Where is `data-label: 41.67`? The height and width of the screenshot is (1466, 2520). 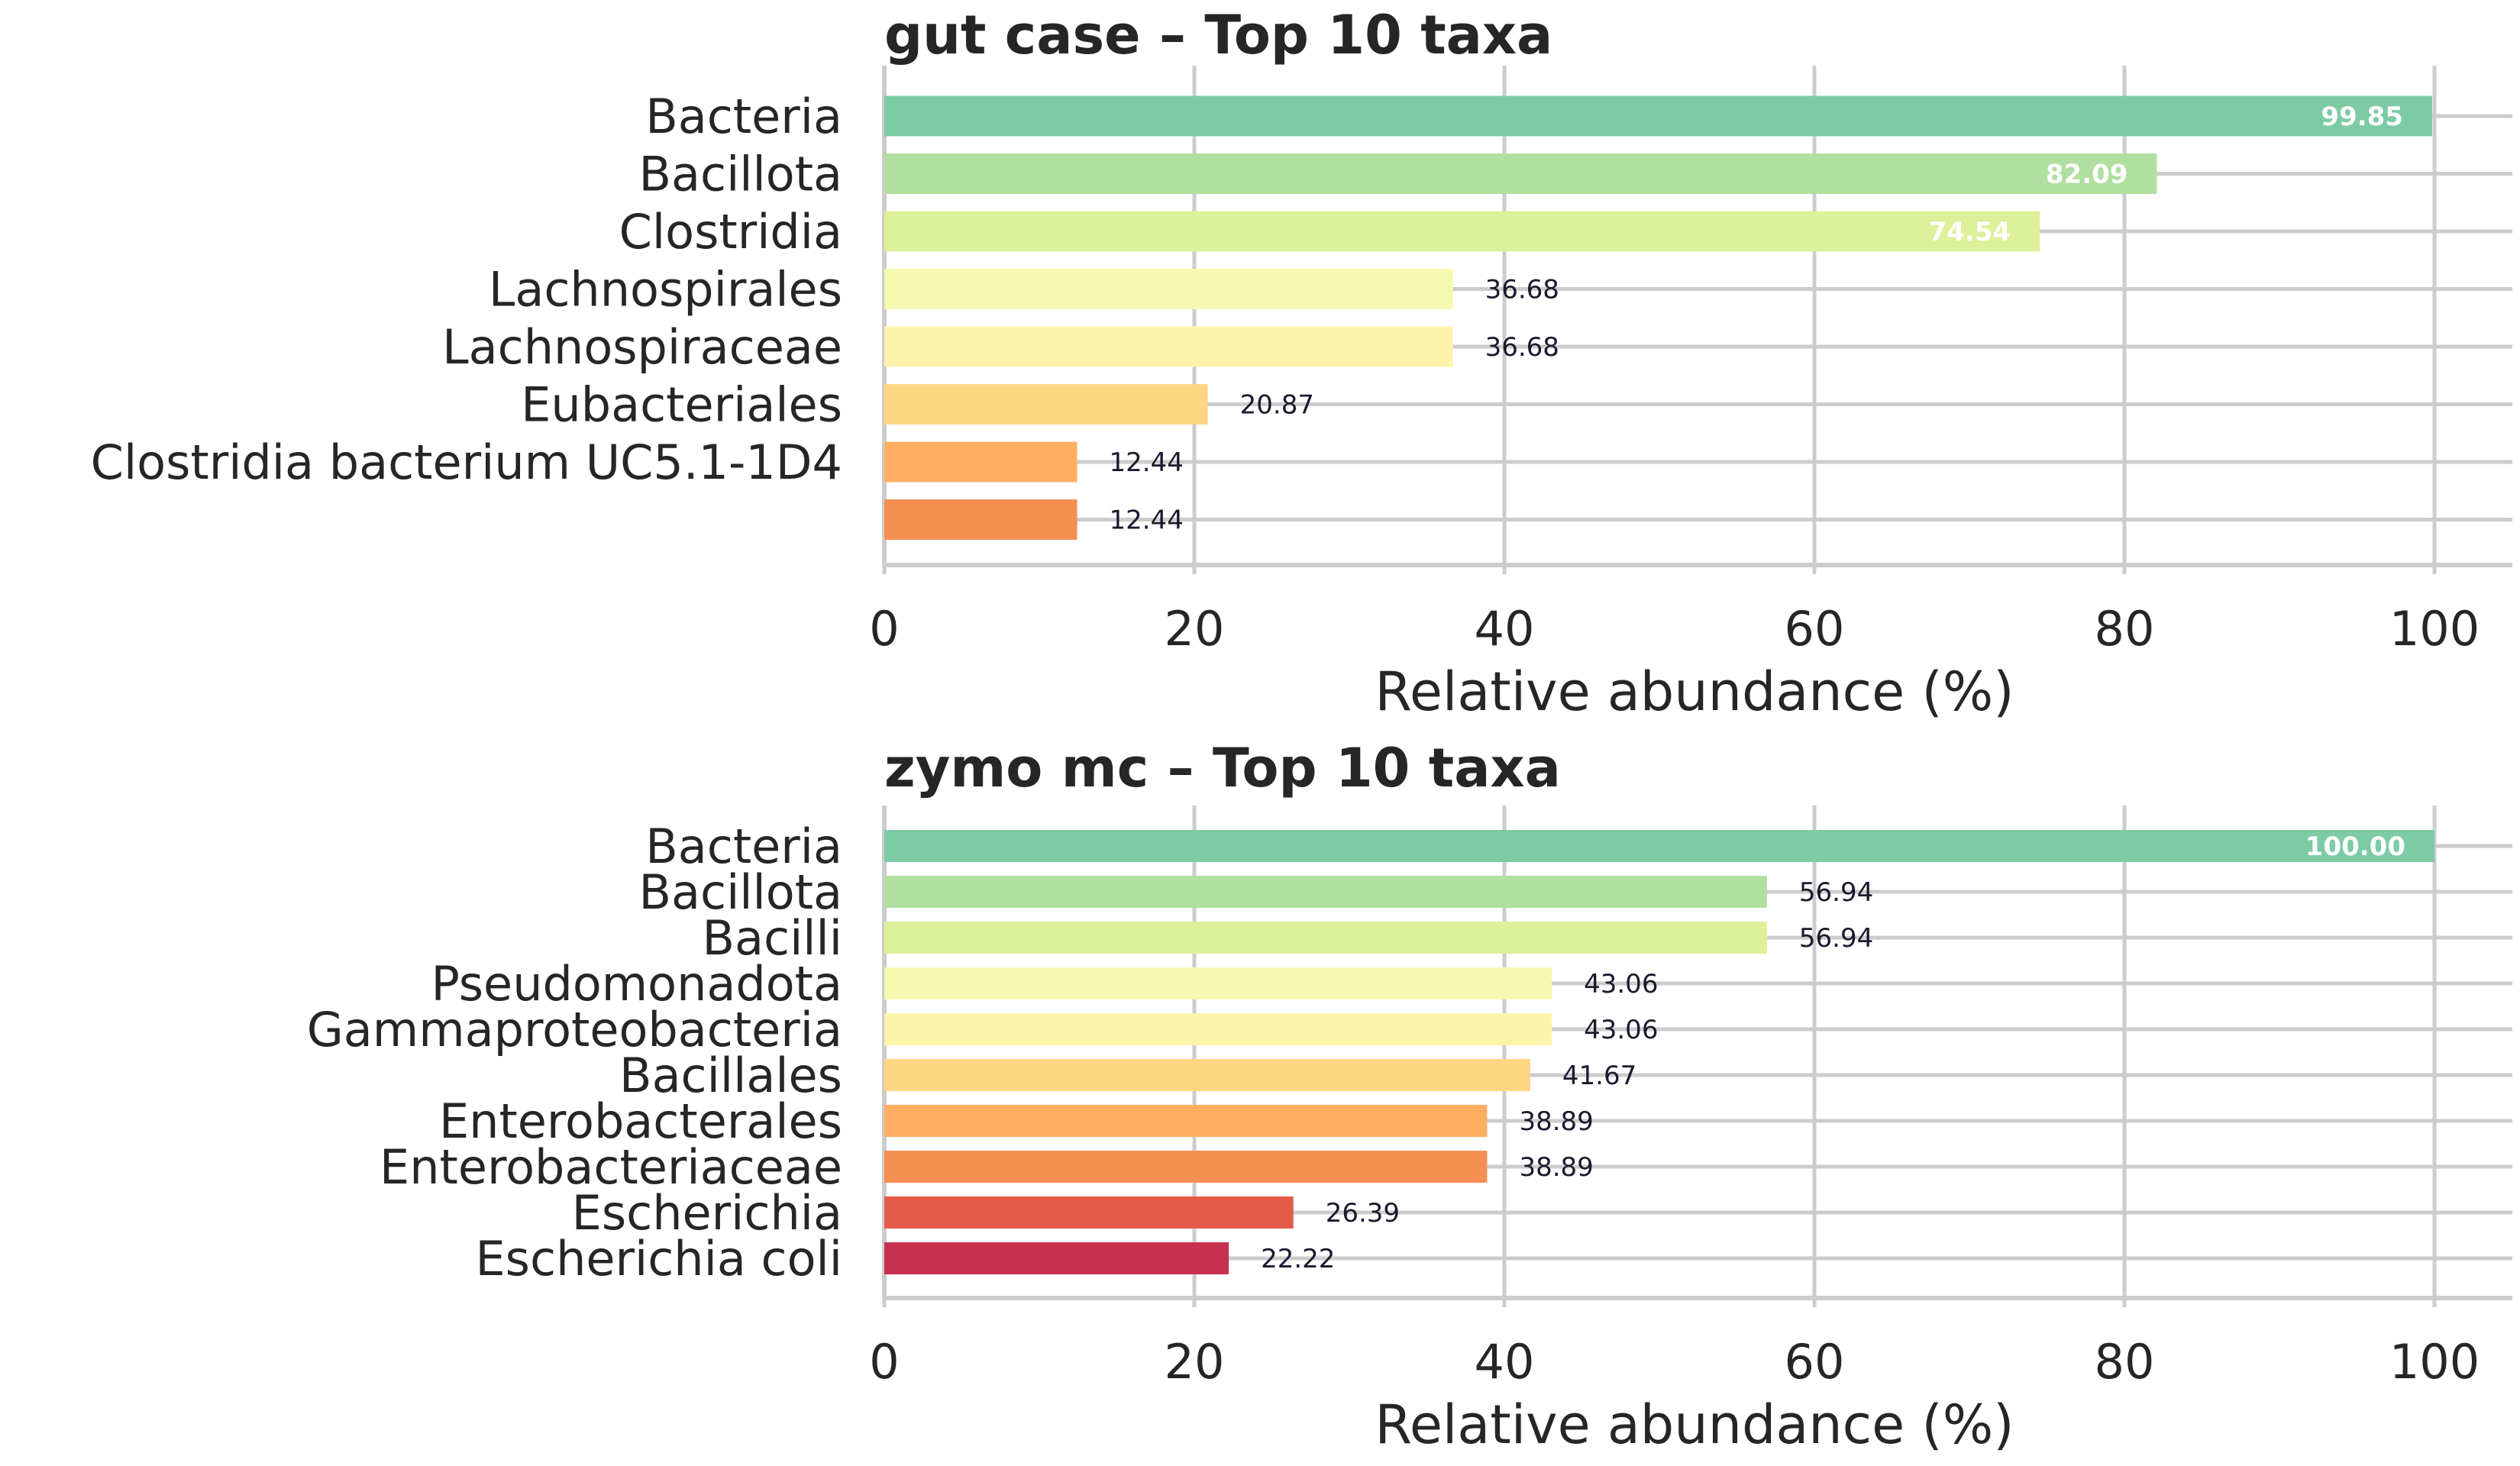
data-label: 41.67 is located at coordinates (1599, 1076).